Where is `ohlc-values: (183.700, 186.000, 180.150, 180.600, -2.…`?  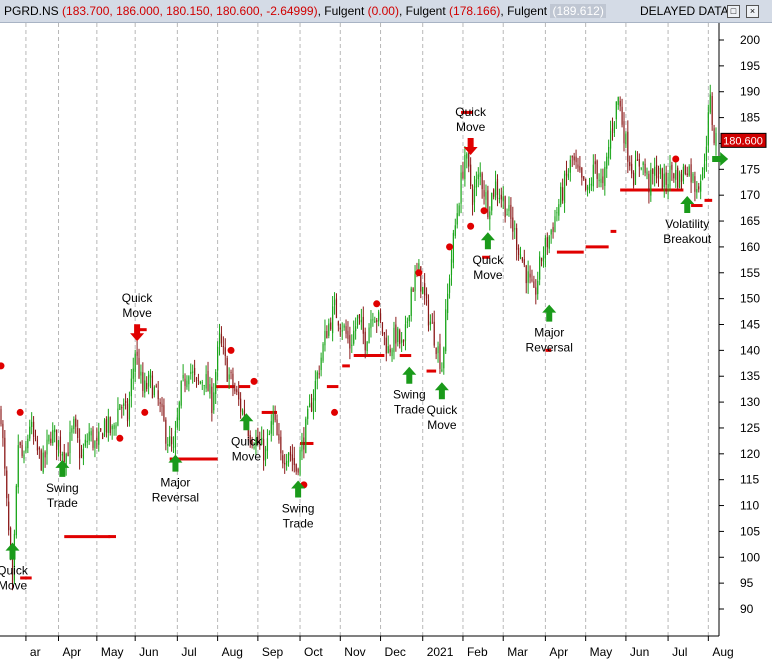
ohlc-values: (183.700, 186.000, 180.150, 180.600, -2.… is located at coordinates (190, 11).